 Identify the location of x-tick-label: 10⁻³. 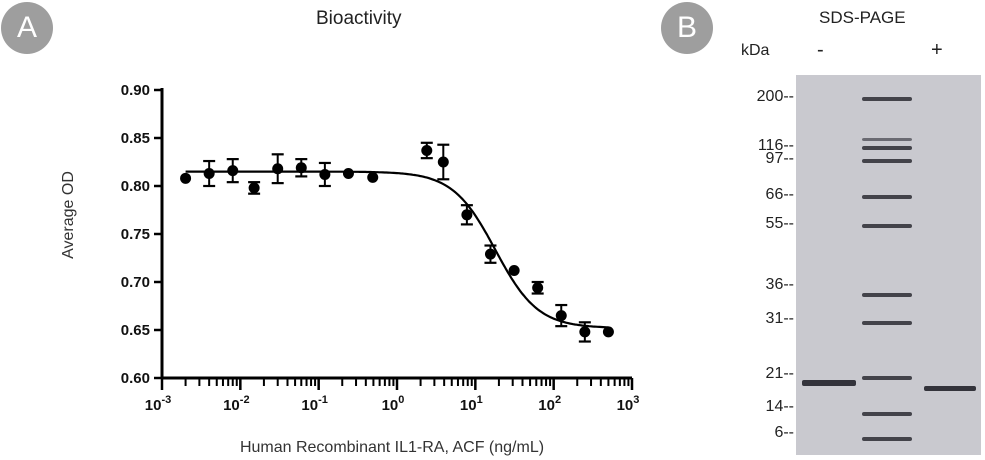
(158, 404).